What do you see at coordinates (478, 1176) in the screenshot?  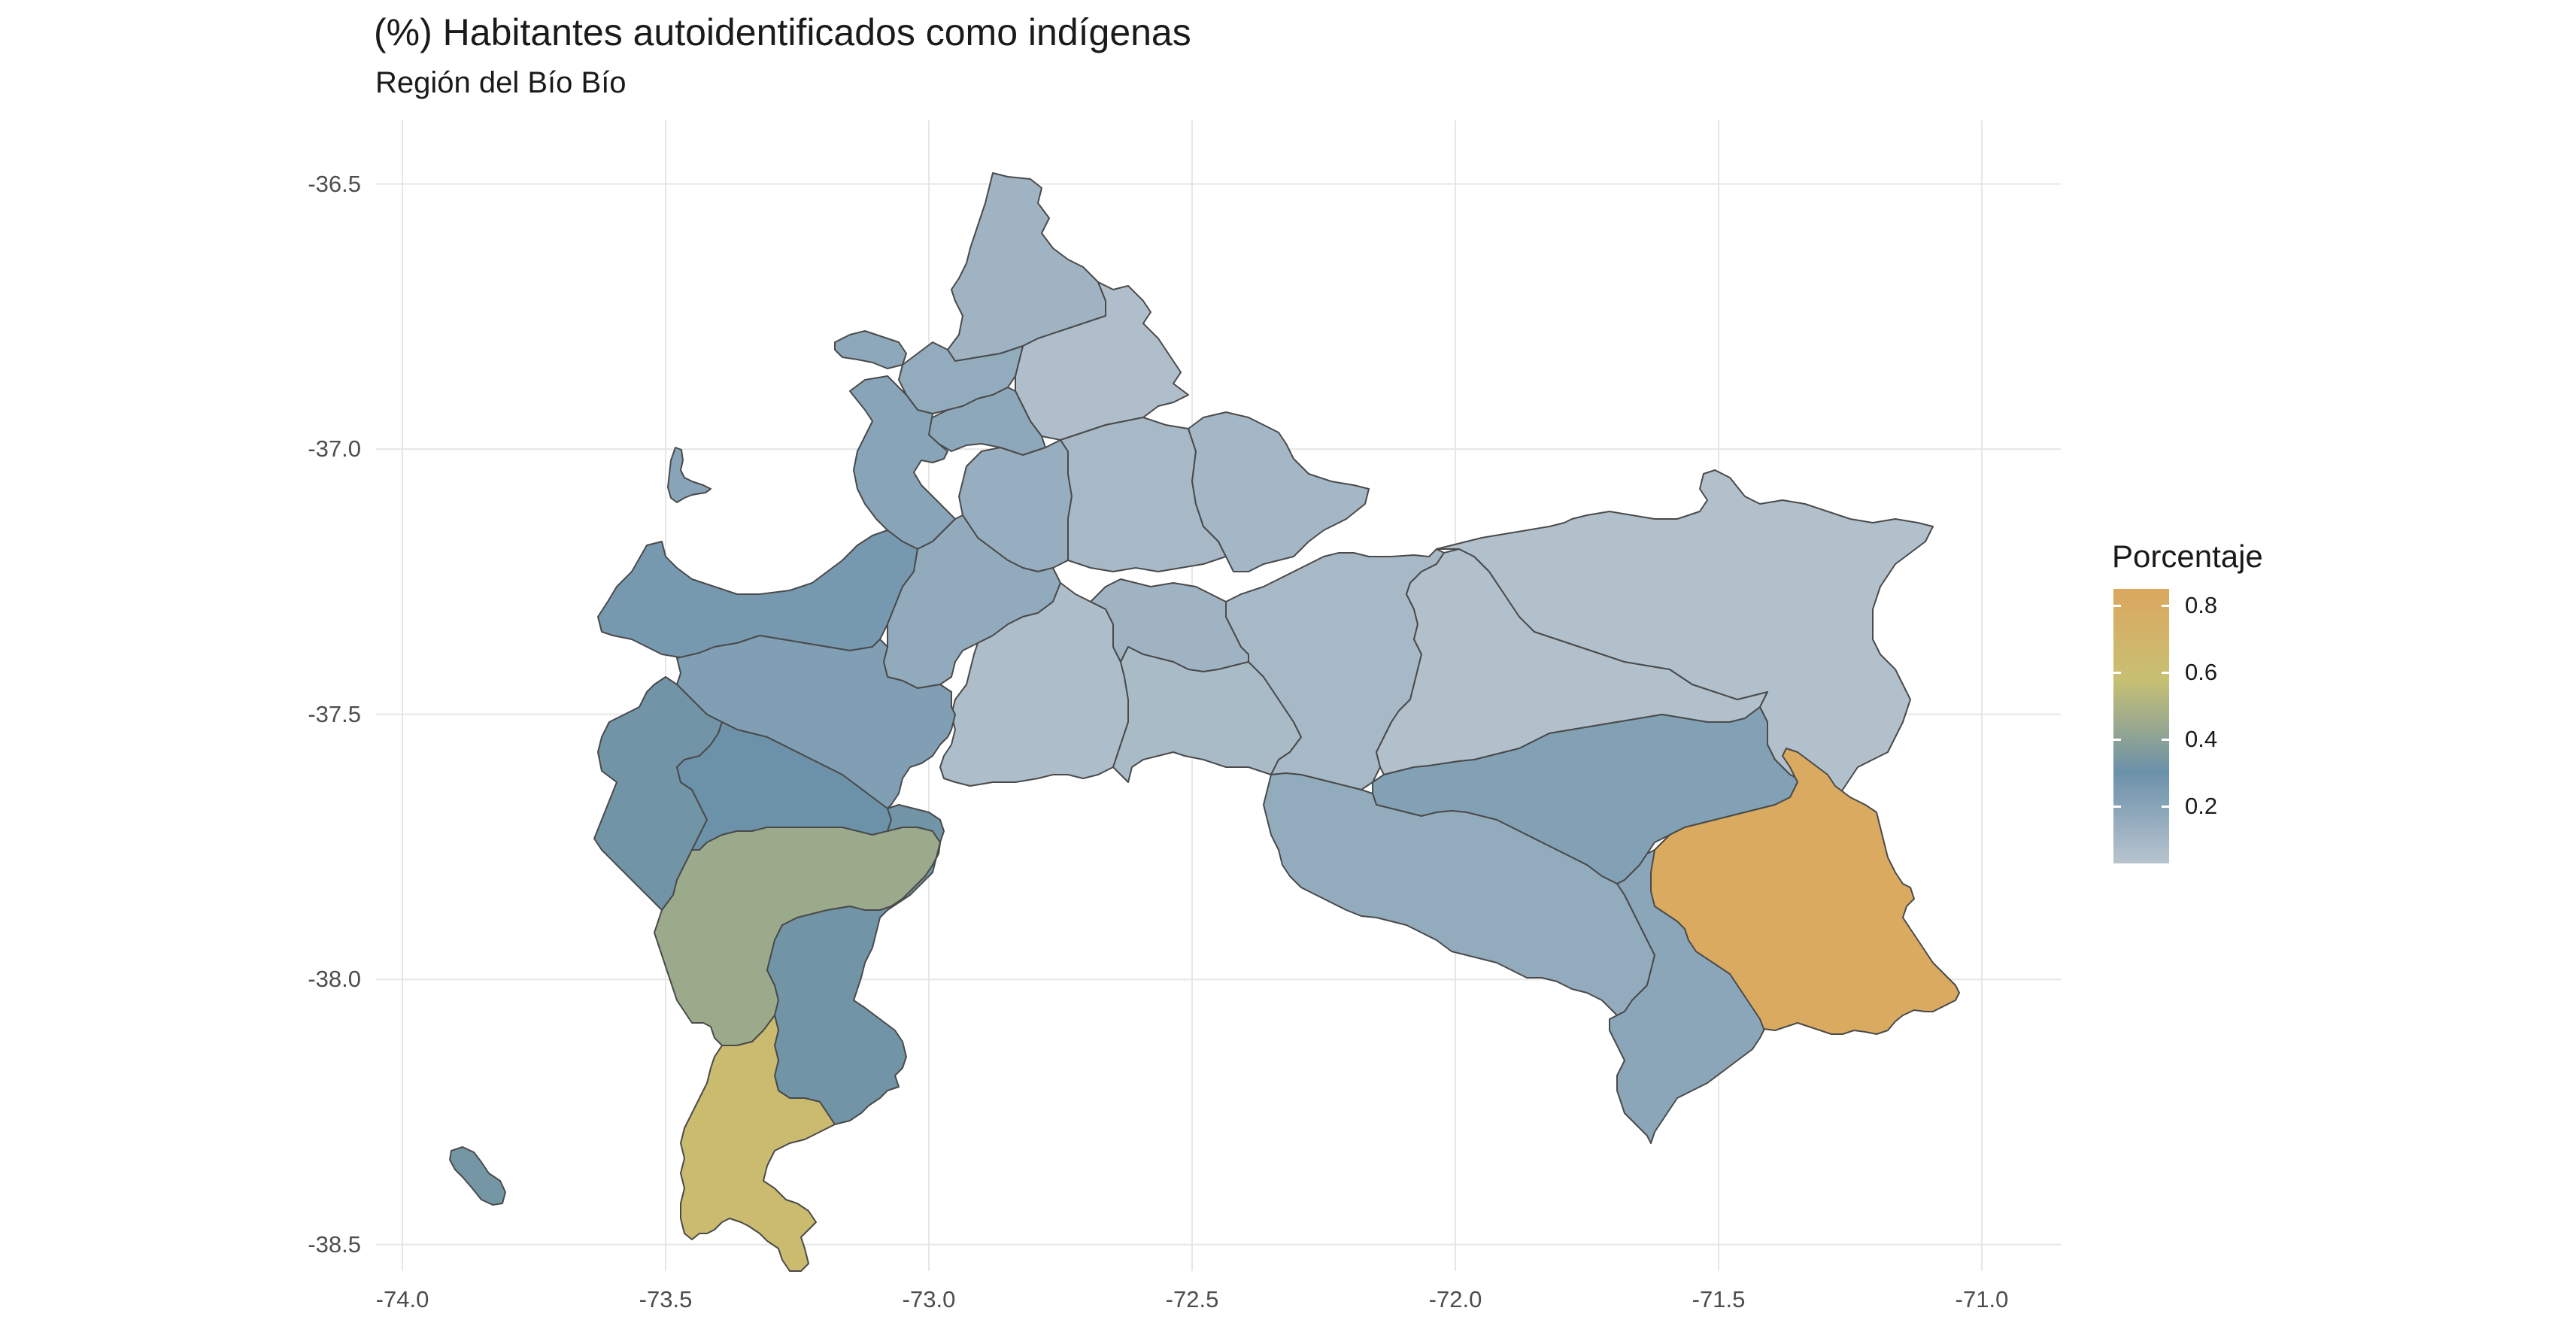 I see `region-island-south` at bounding box center [478, 1176].